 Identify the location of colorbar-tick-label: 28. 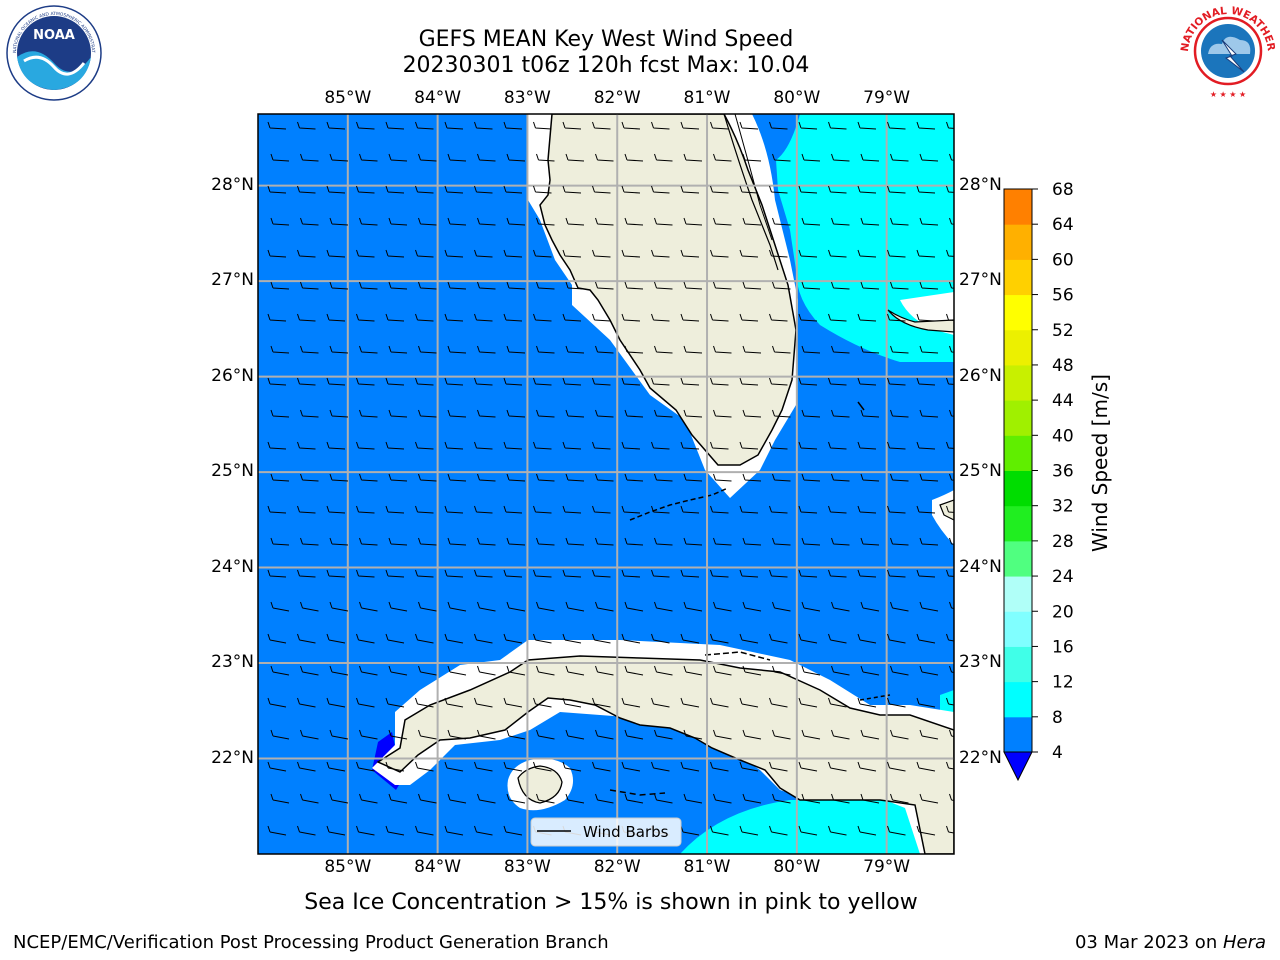
(1063, 542).